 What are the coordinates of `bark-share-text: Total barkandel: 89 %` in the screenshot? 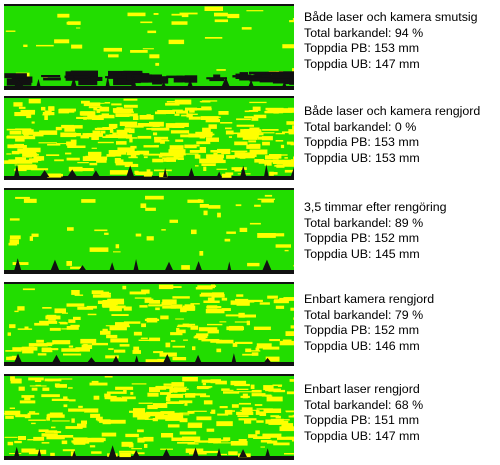 It's located at (364, 222).